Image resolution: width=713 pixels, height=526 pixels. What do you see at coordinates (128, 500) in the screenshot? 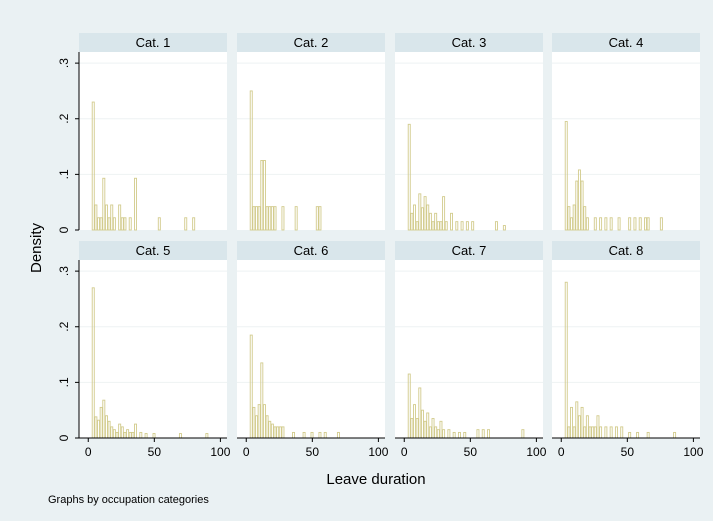
I see `graph-note: Graphs by occupation categories` at bounding box center [128, 500].